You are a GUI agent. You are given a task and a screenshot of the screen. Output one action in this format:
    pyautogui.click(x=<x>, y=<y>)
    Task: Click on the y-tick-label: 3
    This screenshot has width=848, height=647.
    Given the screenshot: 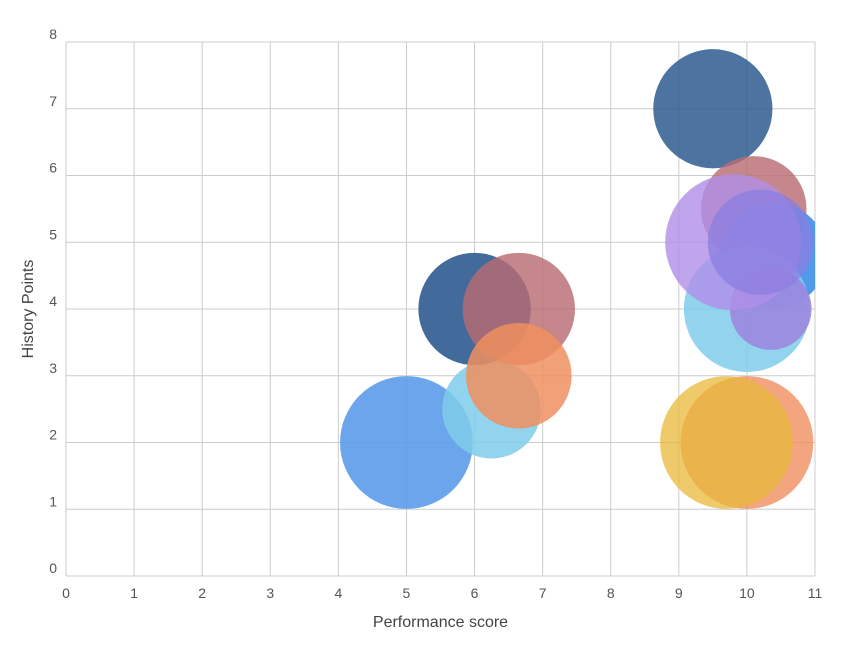 What is the action you would take?
    pyautogui.click(x=53, y=368)
    